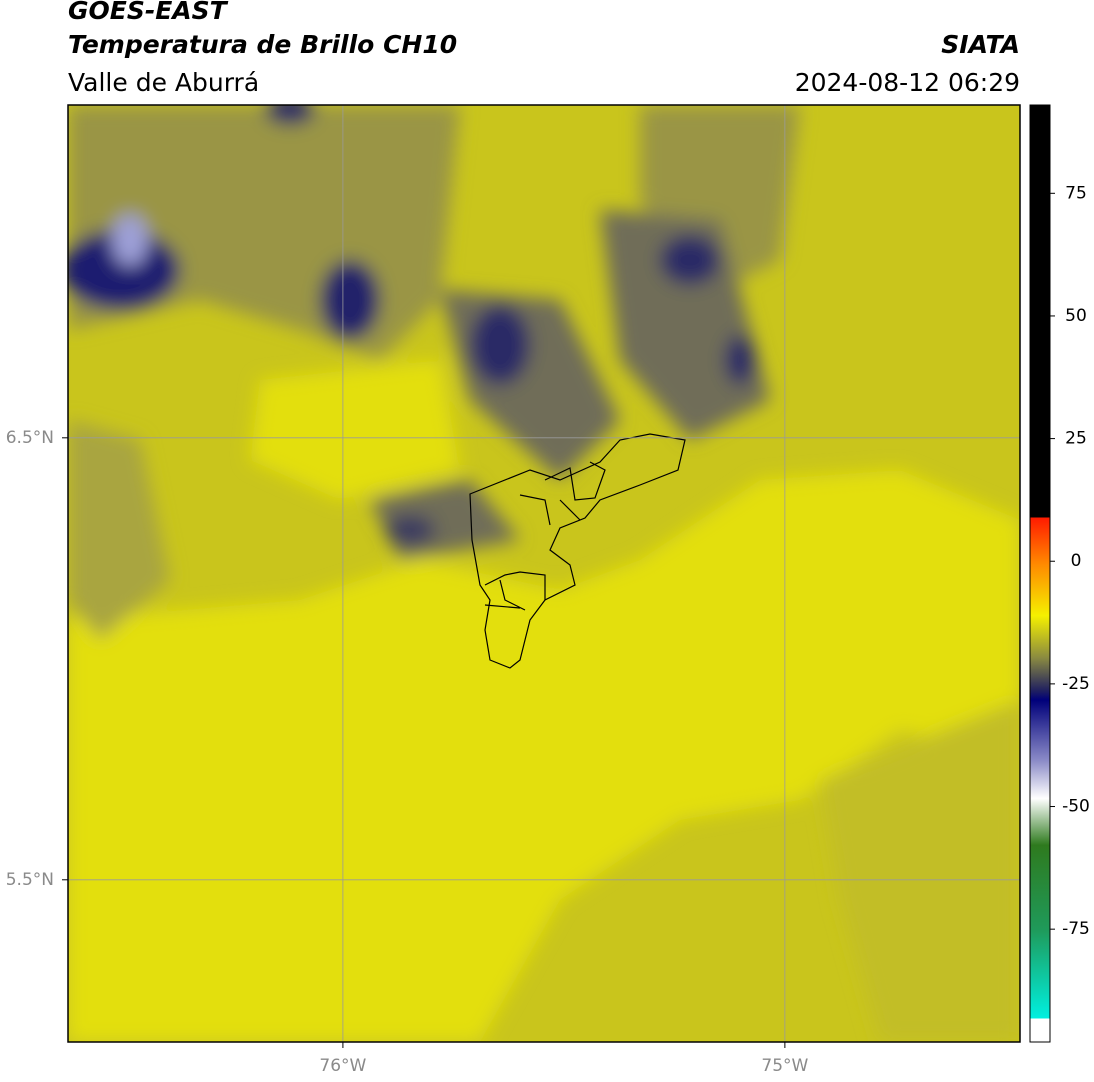 Image resolution: width=1094 pixels, height=1082 pixels. Describe the element at coordinates (1040, 573) in the screenshot. I see `colorbar` at that location.